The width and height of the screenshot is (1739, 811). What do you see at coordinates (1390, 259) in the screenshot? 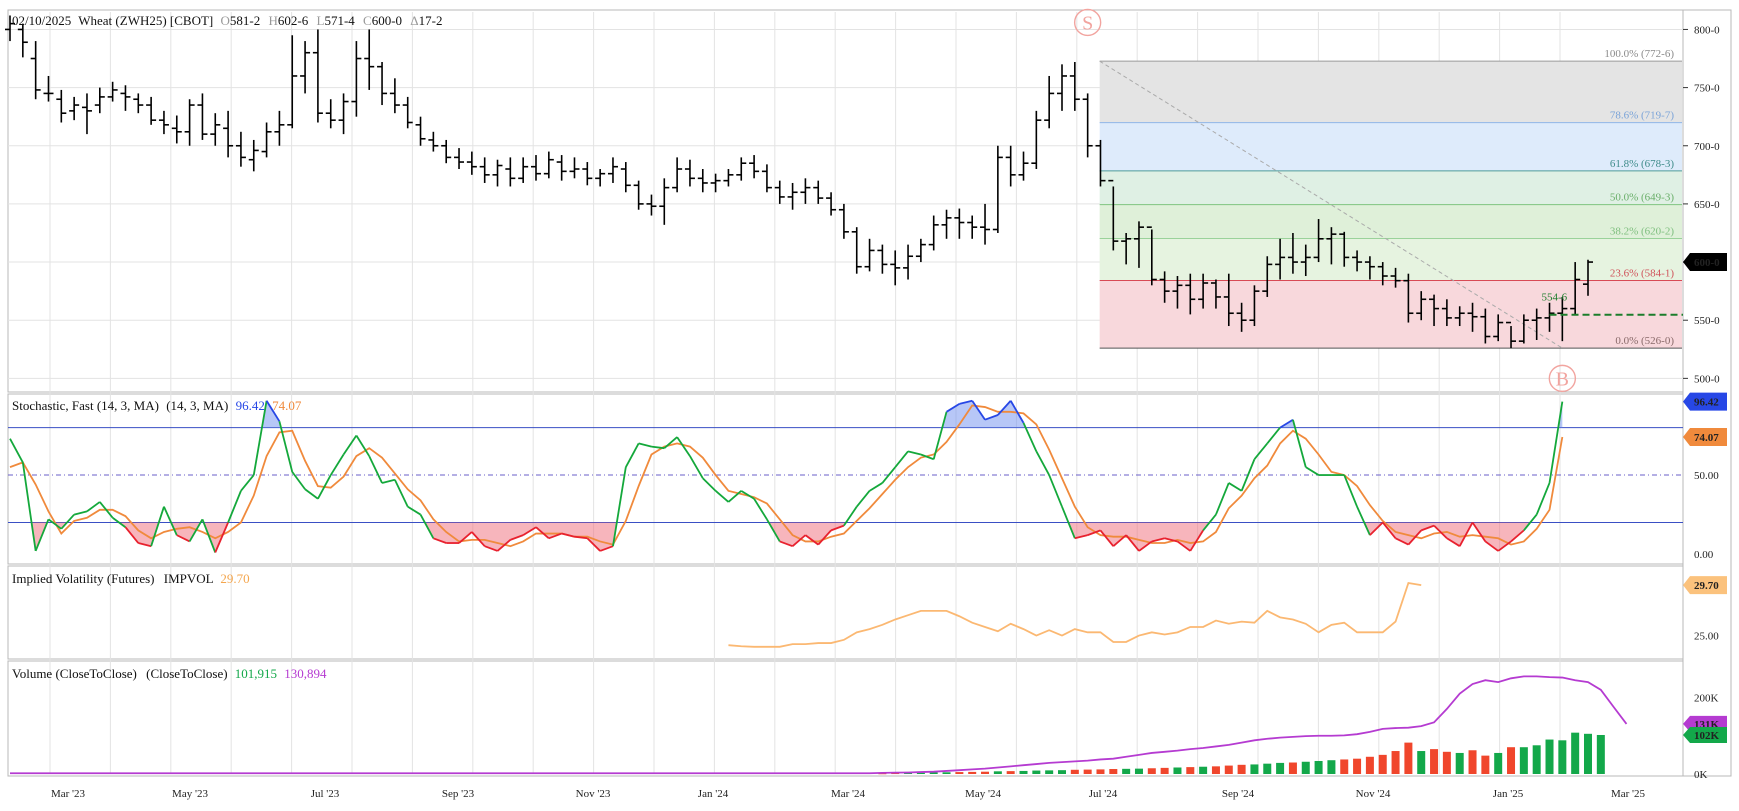
I see `fib-zone` at bounding box center [1390, 259].